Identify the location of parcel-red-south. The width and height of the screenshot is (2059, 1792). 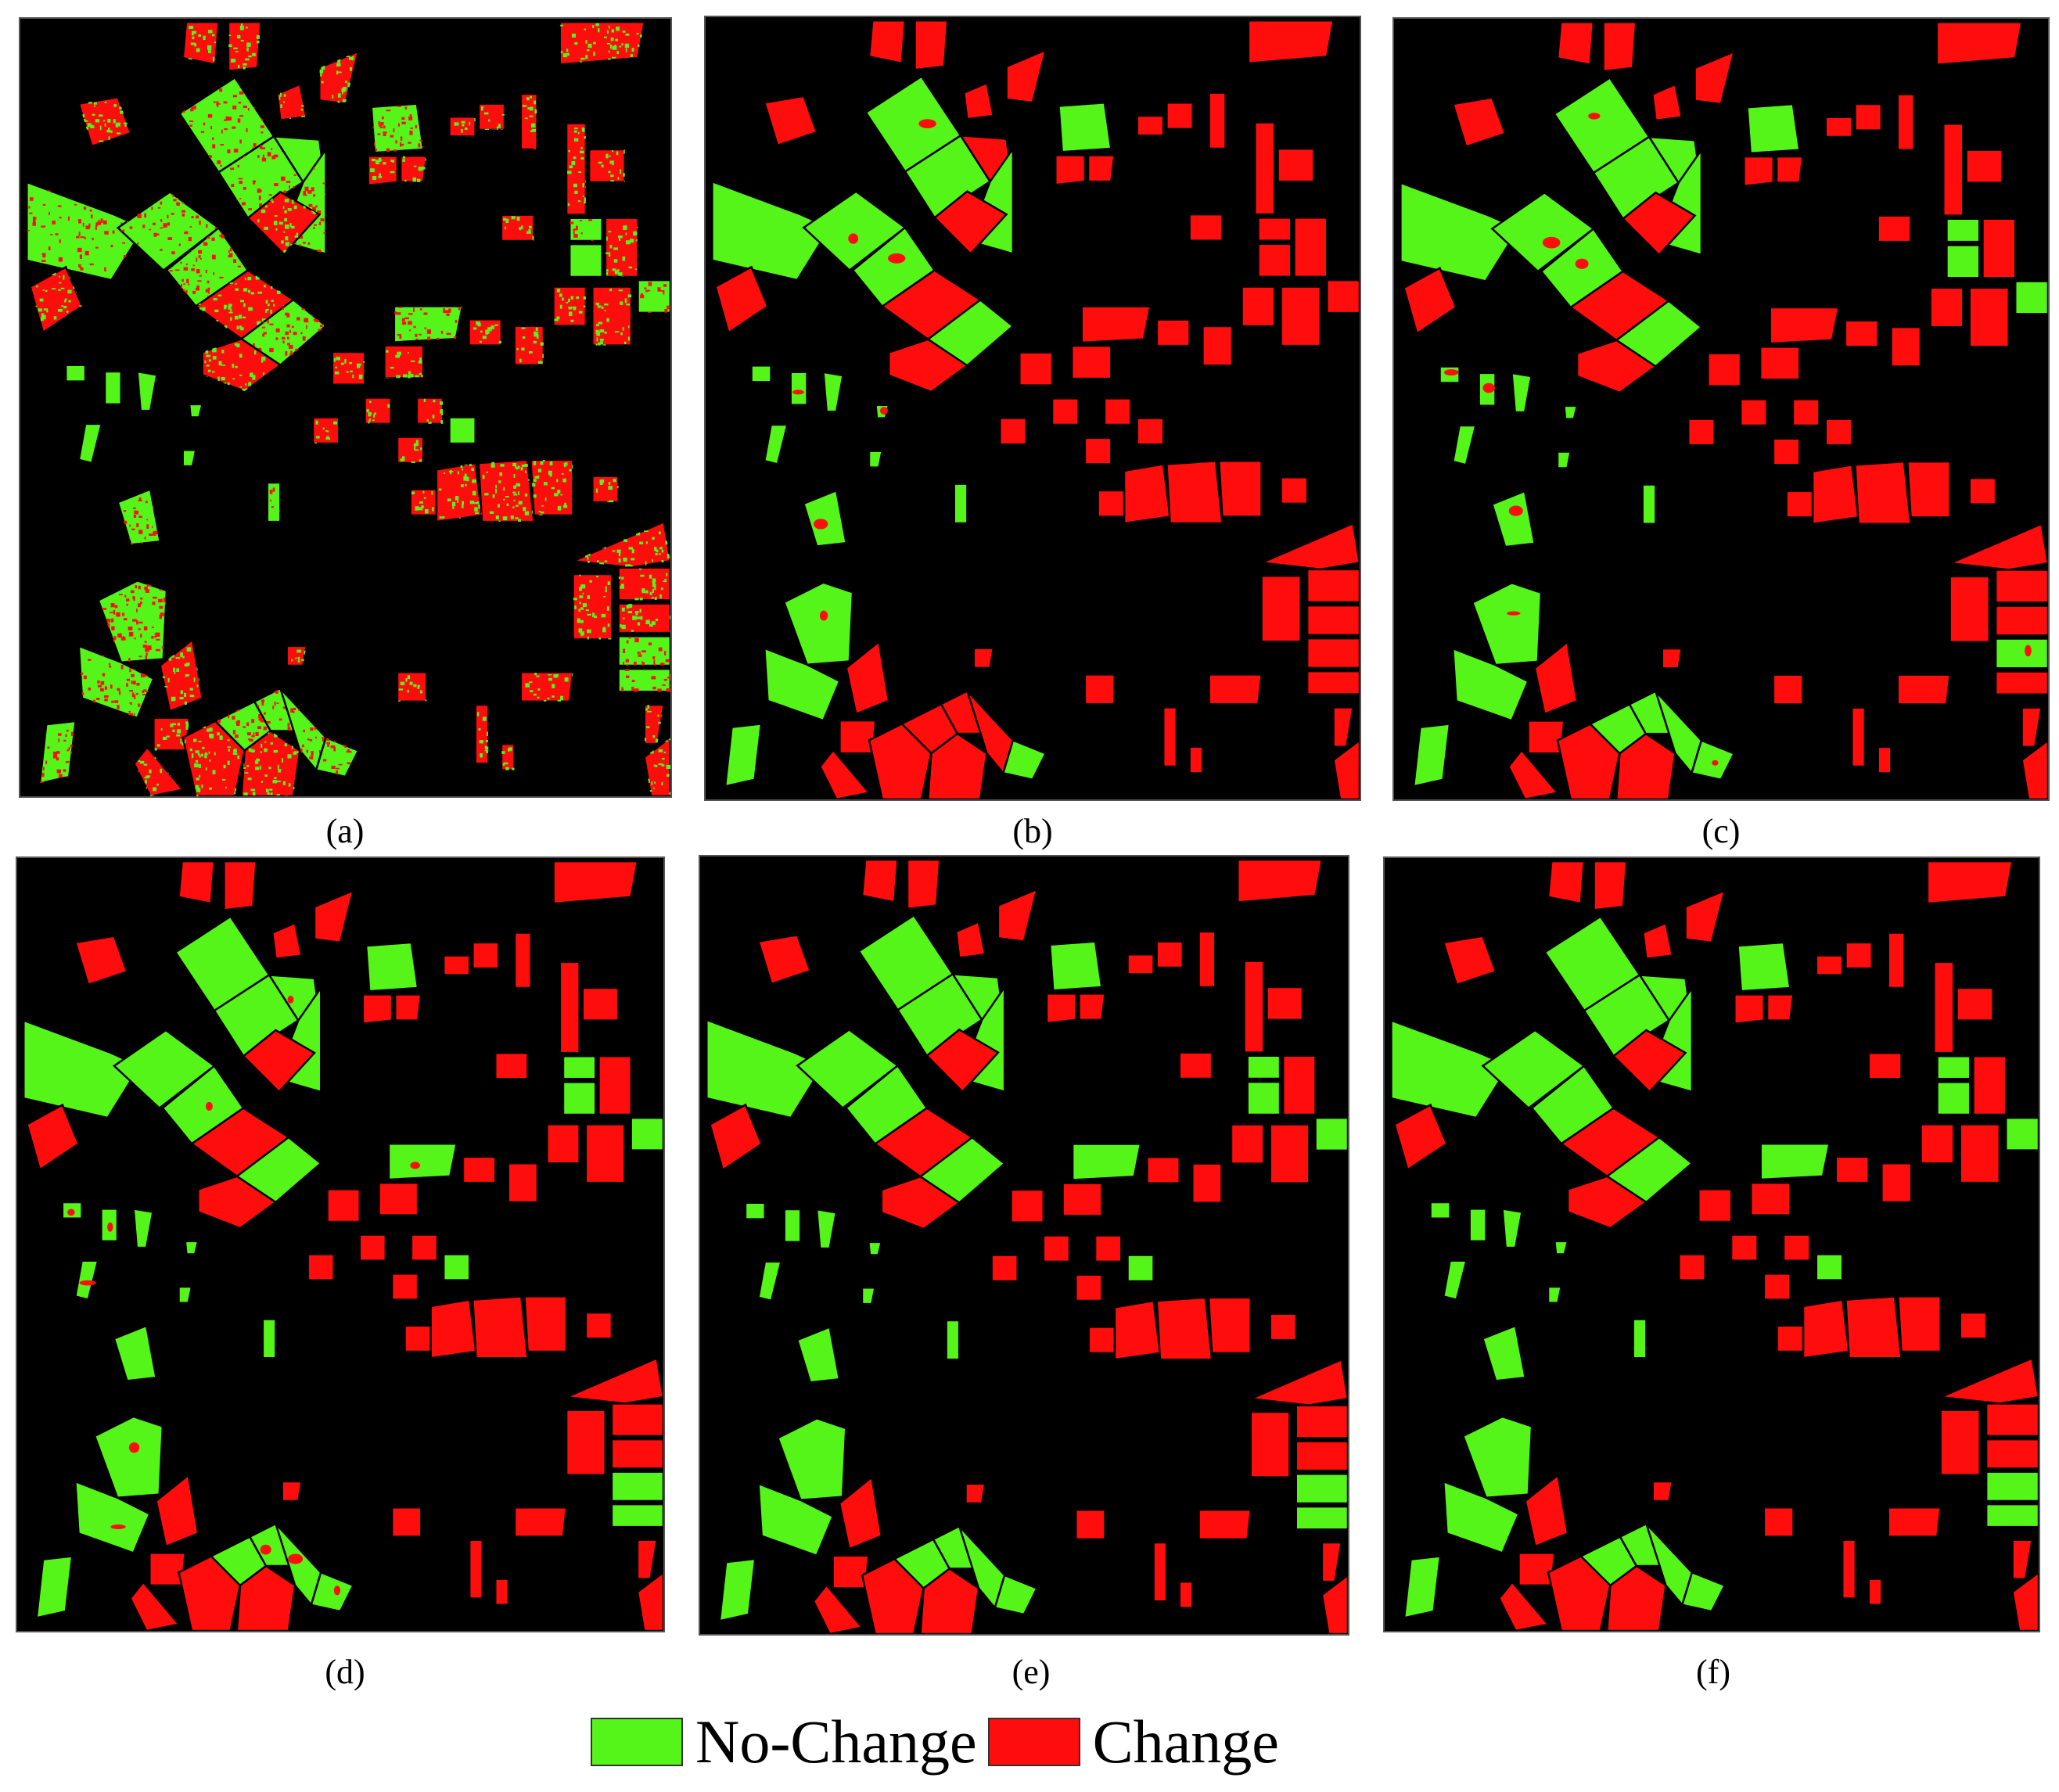
(1617, 366).